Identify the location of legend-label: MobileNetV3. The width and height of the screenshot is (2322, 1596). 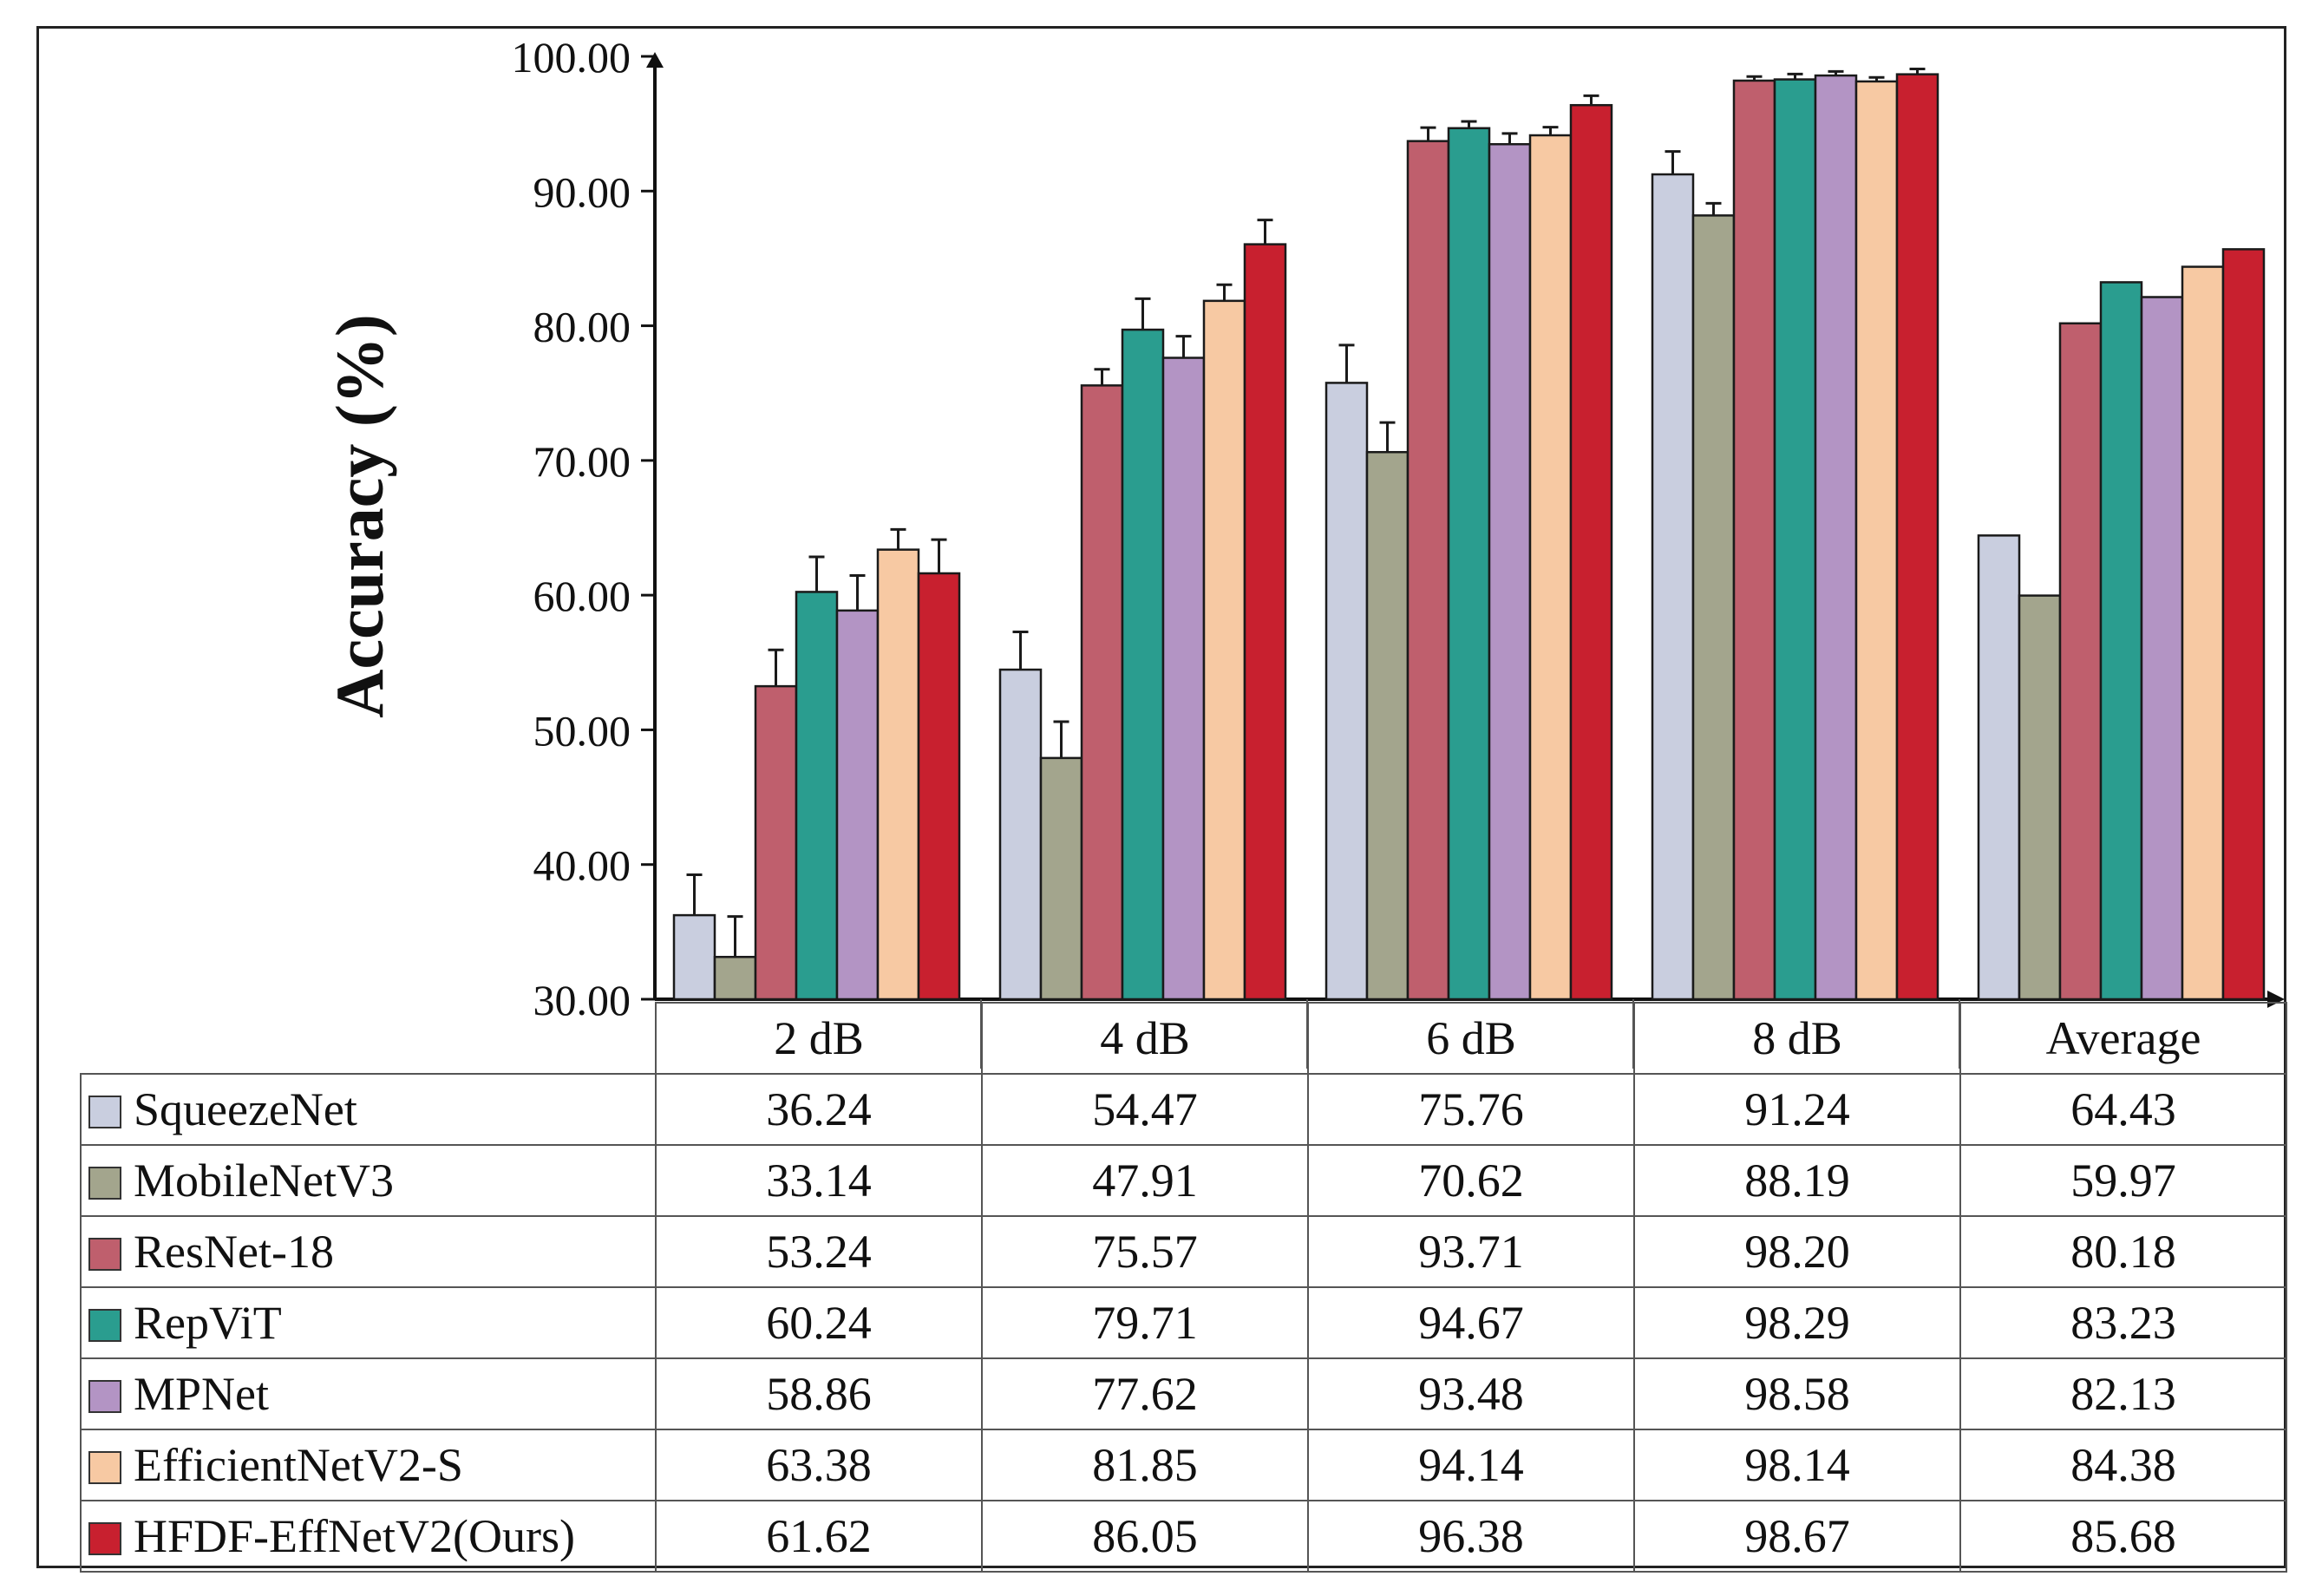
(264, 1180).